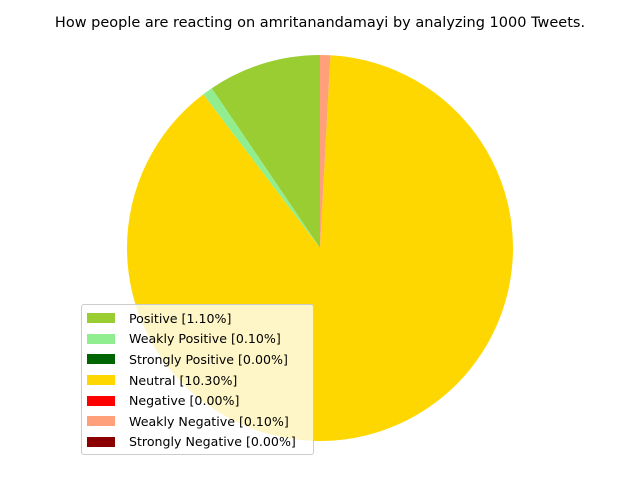  I want to click on legend-label: Weakly Positive [0.10%], so click(205, 339).